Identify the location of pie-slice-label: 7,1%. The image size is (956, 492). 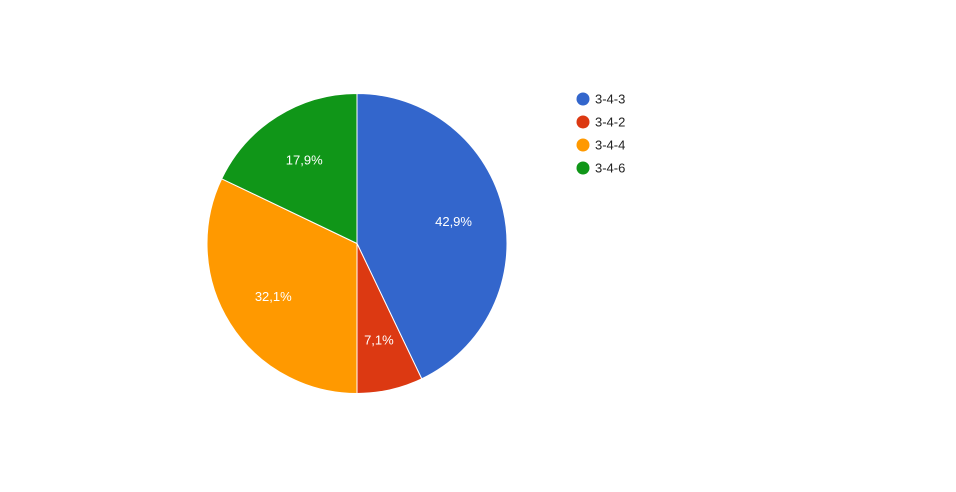
(379, 340).